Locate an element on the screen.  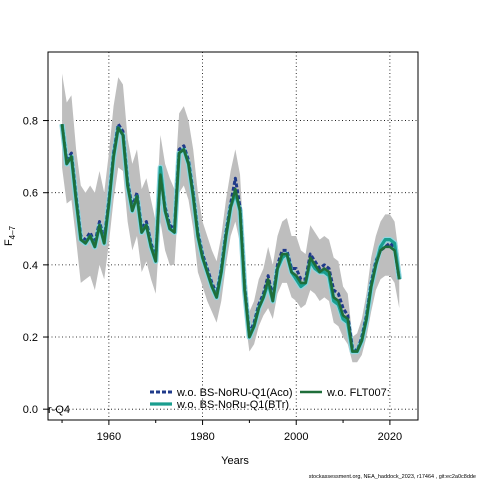
legend-entry-btr: w.o. BS-NoRu-Q1(BTr) is located at coordinates (219, 405).